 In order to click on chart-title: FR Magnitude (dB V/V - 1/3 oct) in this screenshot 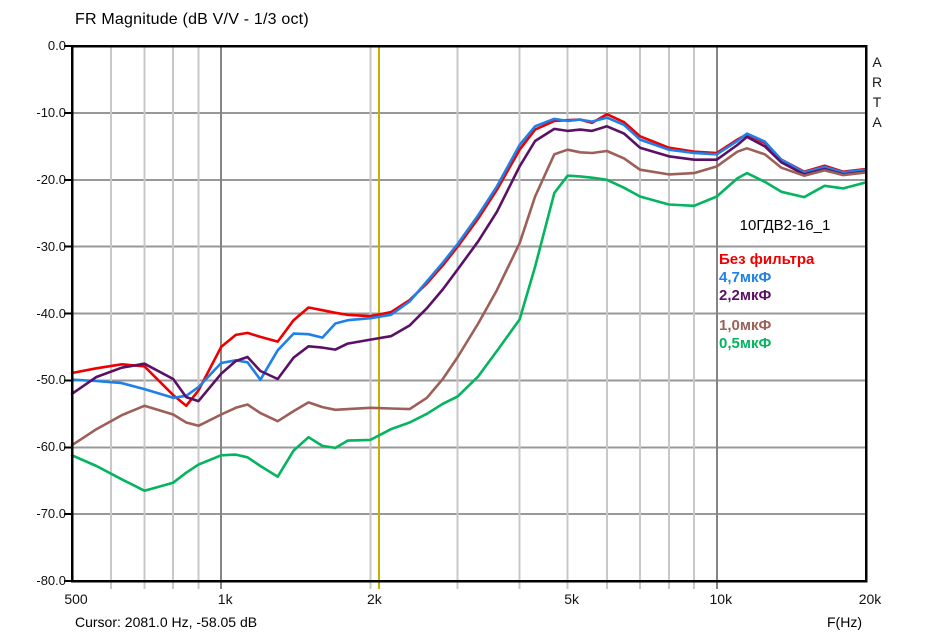, I will do `click(192, 19)`.